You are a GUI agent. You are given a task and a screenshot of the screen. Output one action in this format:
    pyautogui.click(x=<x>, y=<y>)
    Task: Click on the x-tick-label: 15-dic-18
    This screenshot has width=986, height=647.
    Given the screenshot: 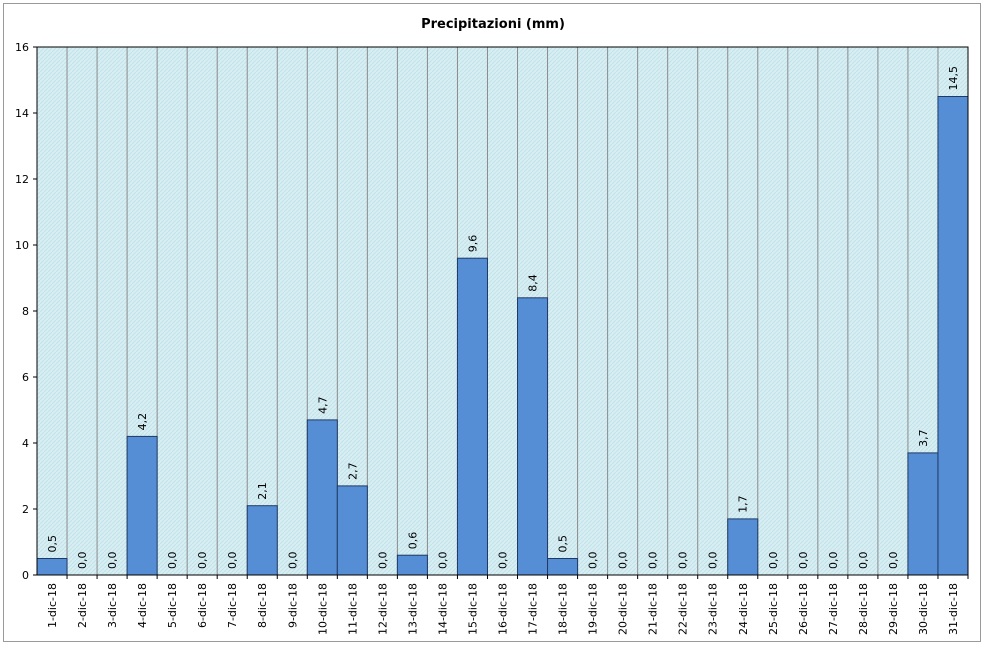 What is the action you would take?
    pyautogui.click(x=472, y=609)
    